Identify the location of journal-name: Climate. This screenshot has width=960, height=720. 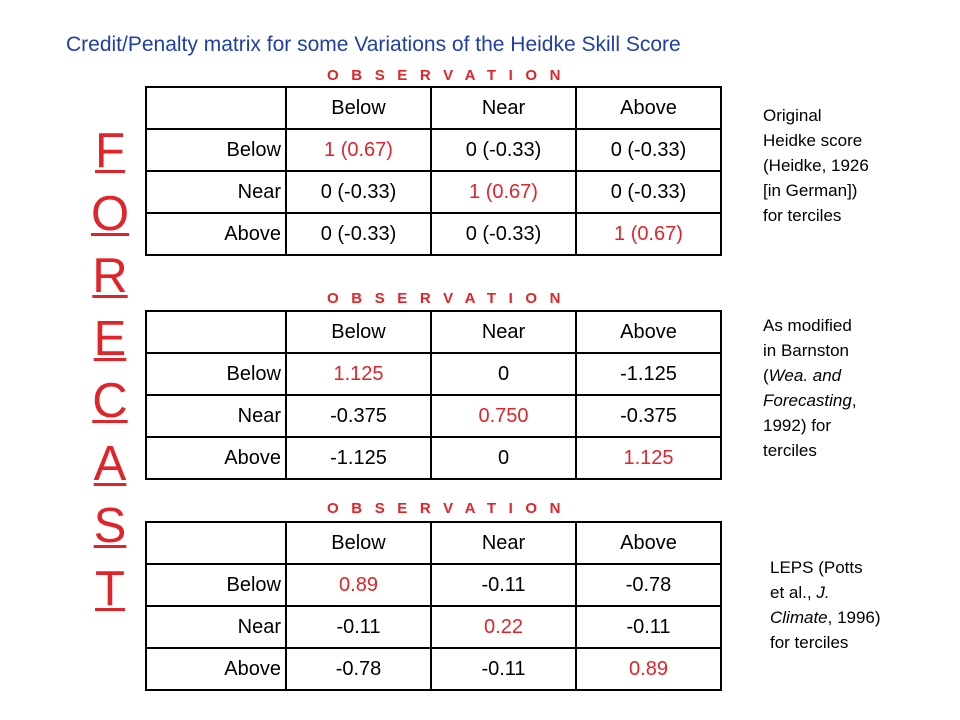
(799, 617).